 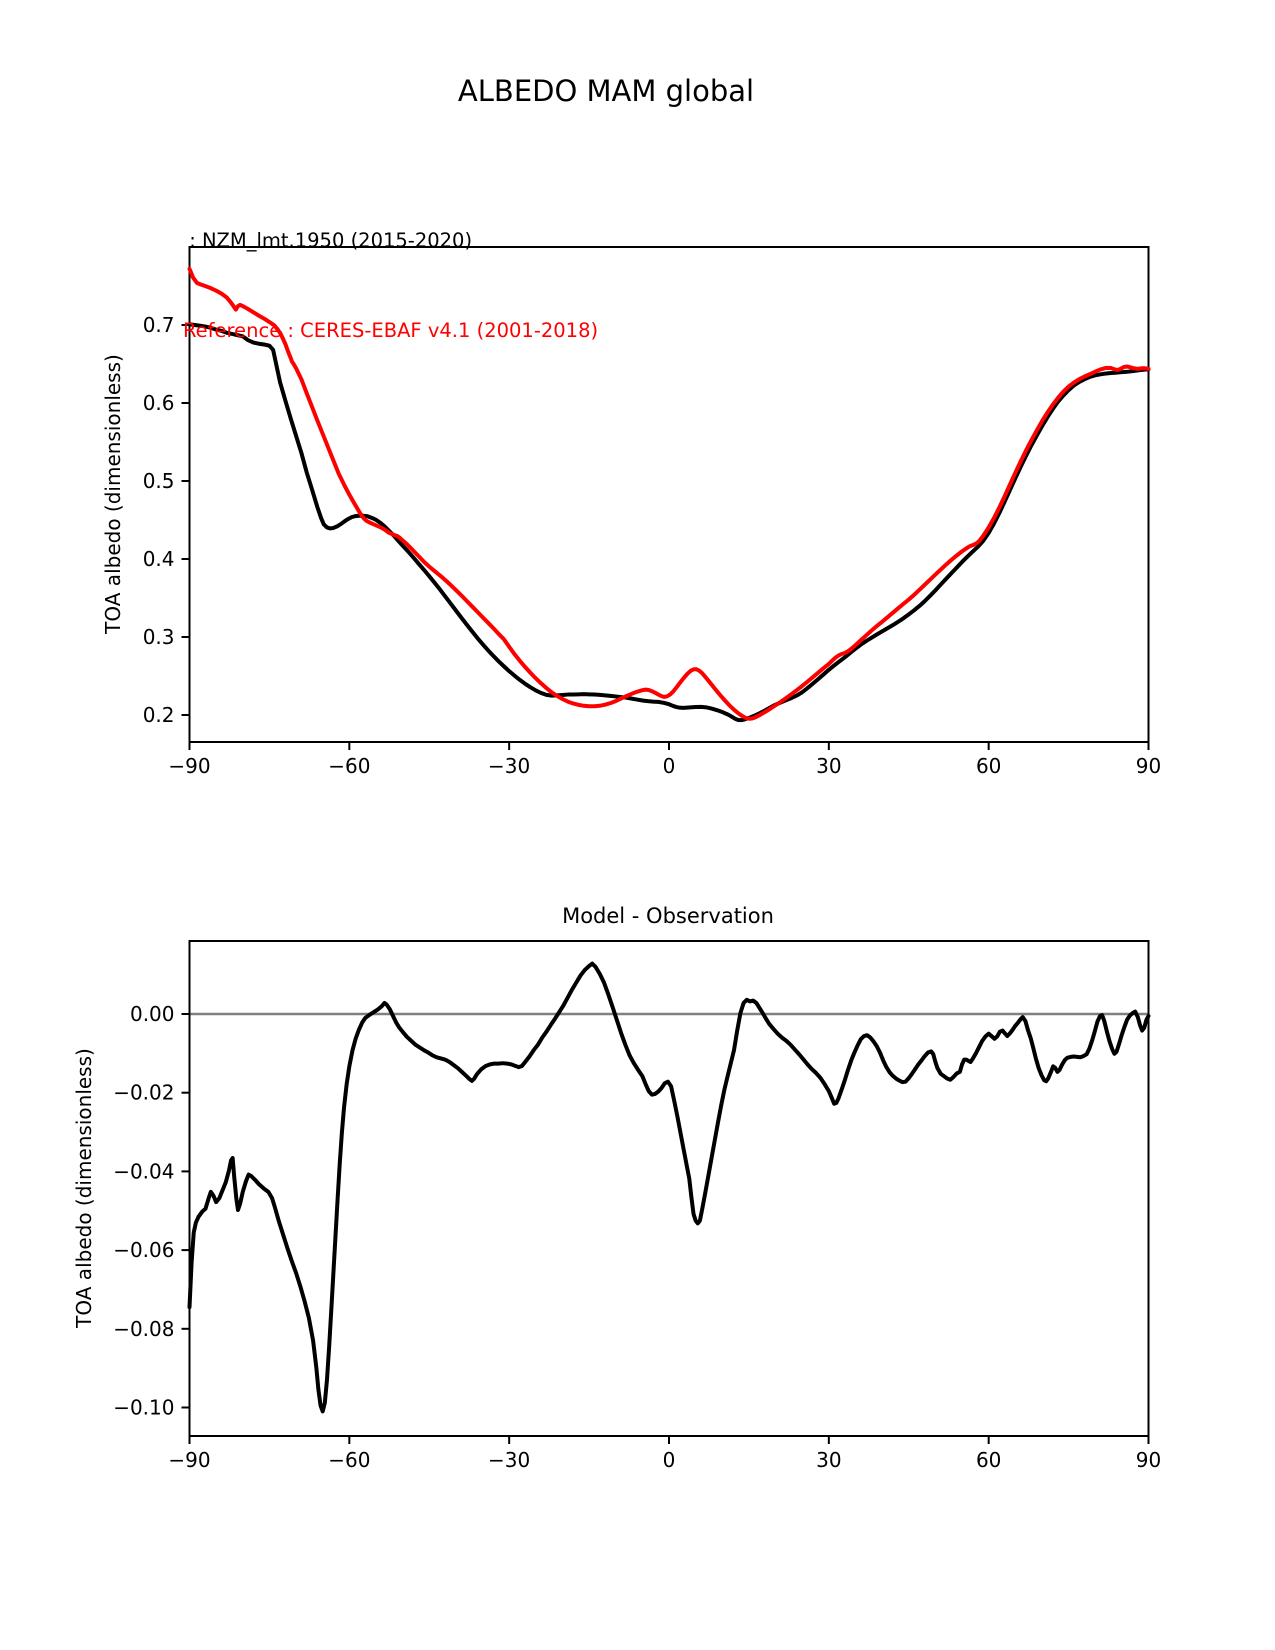 I want to click on y-tick-label: −0.08, so click(x=143, y=1329).